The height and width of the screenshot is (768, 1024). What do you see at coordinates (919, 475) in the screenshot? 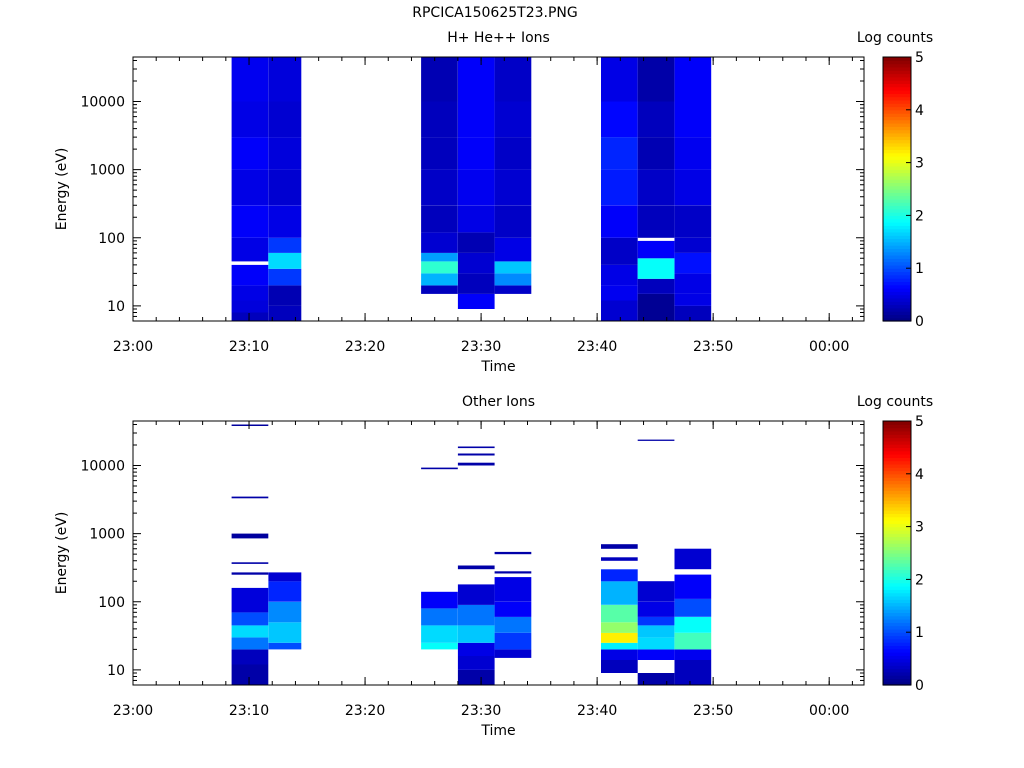
I see `colorbar-tick-label: 4` at bounding box center [919, 475].